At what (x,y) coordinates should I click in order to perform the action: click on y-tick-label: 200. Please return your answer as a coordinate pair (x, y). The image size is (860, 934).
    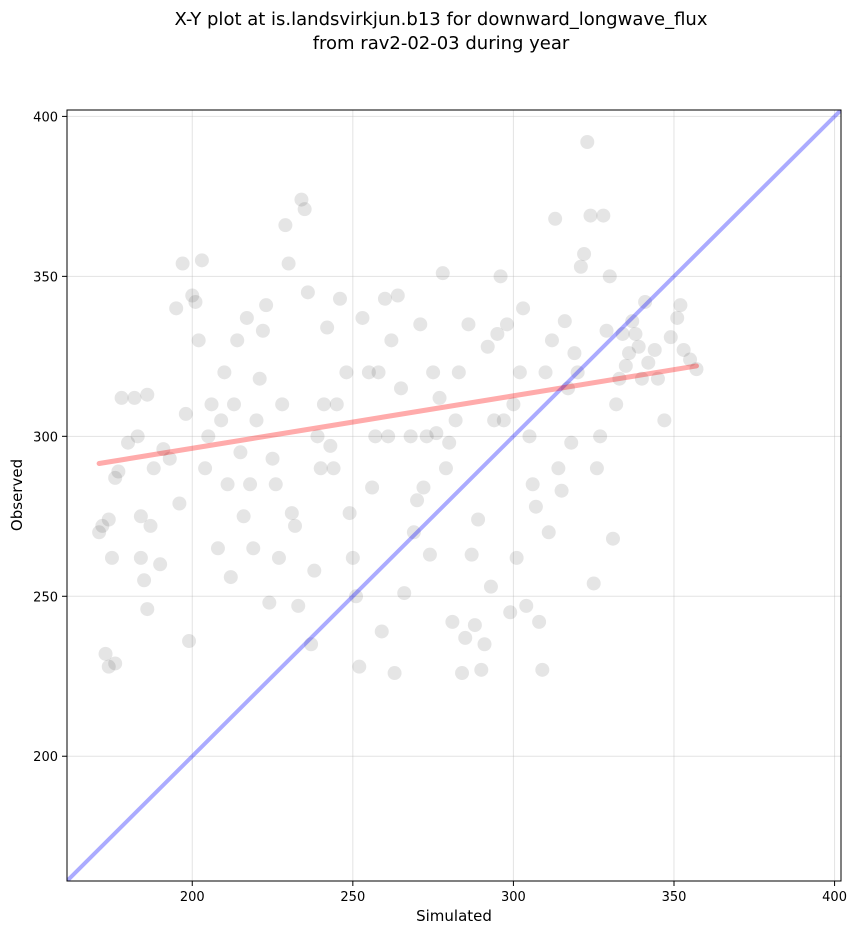
    Looking at the image, I should click on (45, 757).